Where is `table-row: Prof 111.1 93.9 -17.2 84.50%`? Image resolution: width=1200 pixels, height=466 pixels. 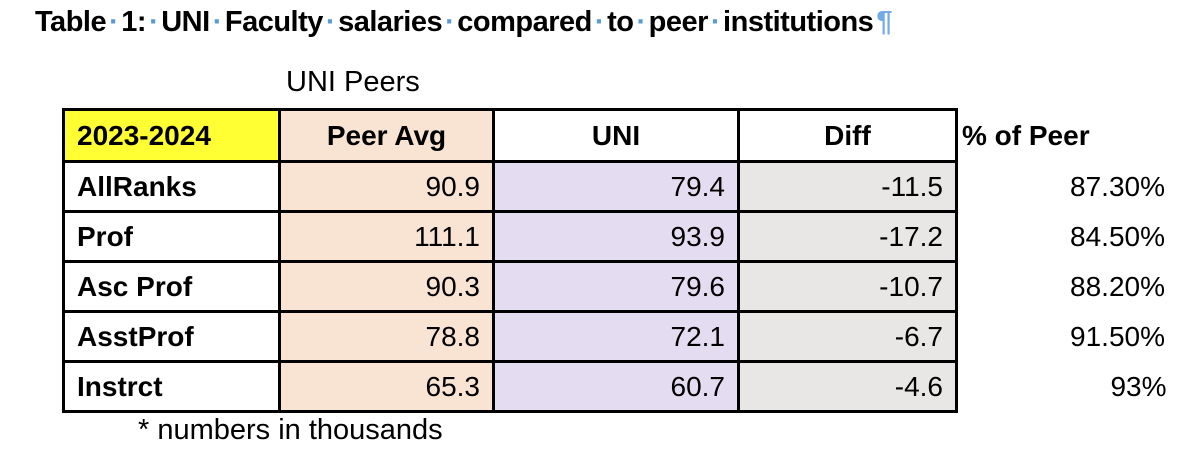
table-row: Prof 111.1 93.9 -17.2 84.50% is located at coordinates (614, 236).